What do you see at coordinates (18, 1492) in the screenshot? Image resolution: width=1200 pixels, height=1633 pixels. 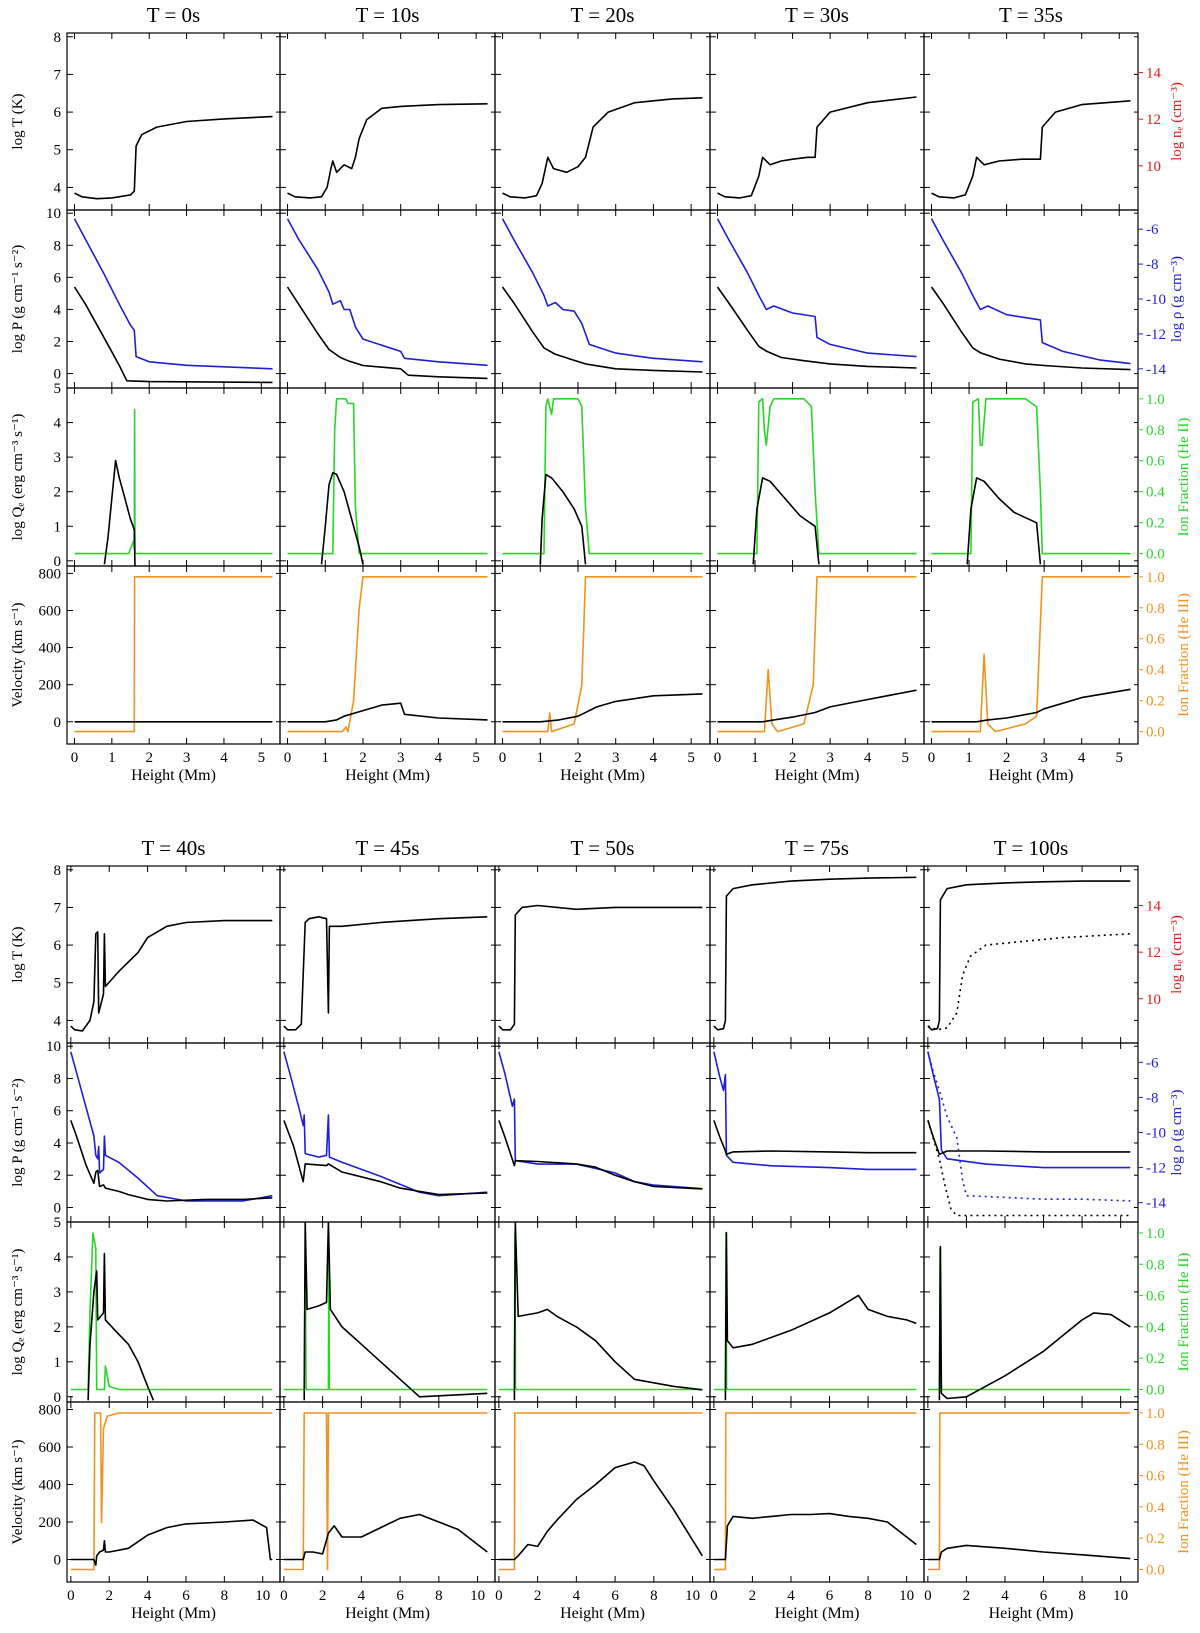 I see `y-axis-label: Velocity (km s⁻¹)` at bounding box center [18, 1492].